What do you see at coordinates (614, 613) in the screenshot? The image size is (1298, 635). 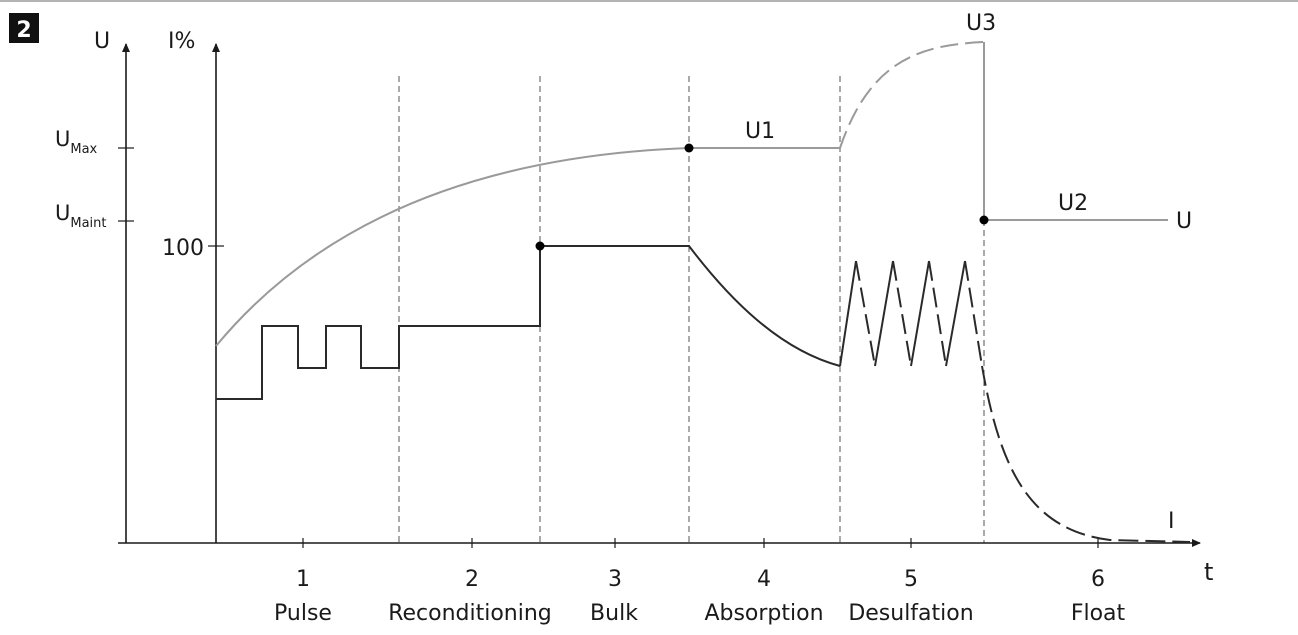 I see `phase-name-3: Bulk` at bounding box center [614, 613].